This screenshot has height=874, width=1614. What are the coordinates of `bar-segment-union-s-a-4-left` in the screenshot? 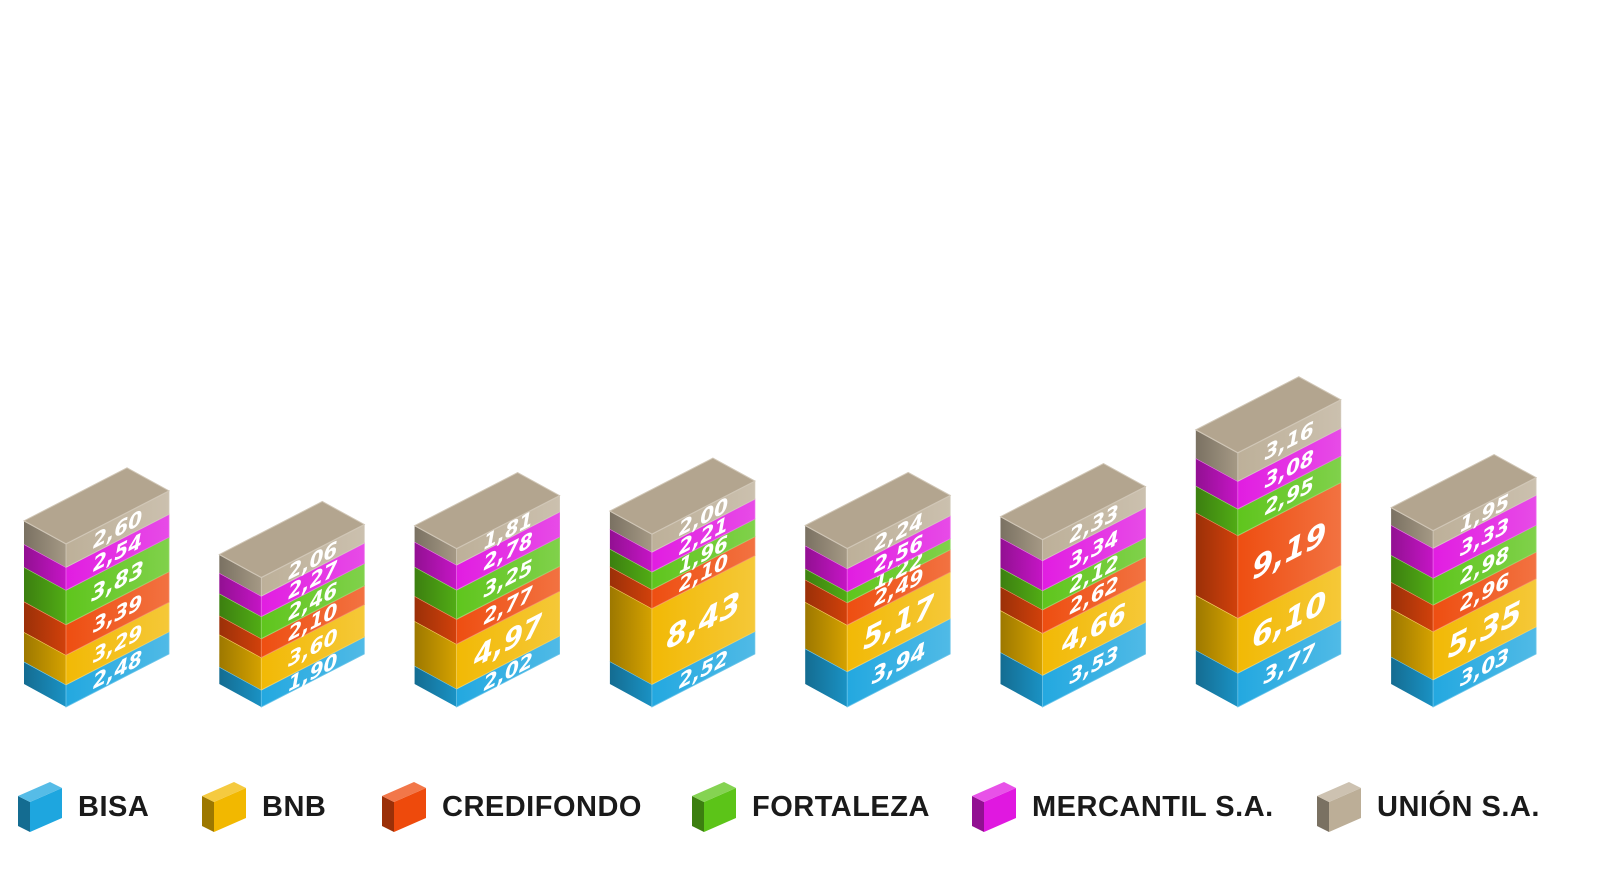 It's located at (630, 532).